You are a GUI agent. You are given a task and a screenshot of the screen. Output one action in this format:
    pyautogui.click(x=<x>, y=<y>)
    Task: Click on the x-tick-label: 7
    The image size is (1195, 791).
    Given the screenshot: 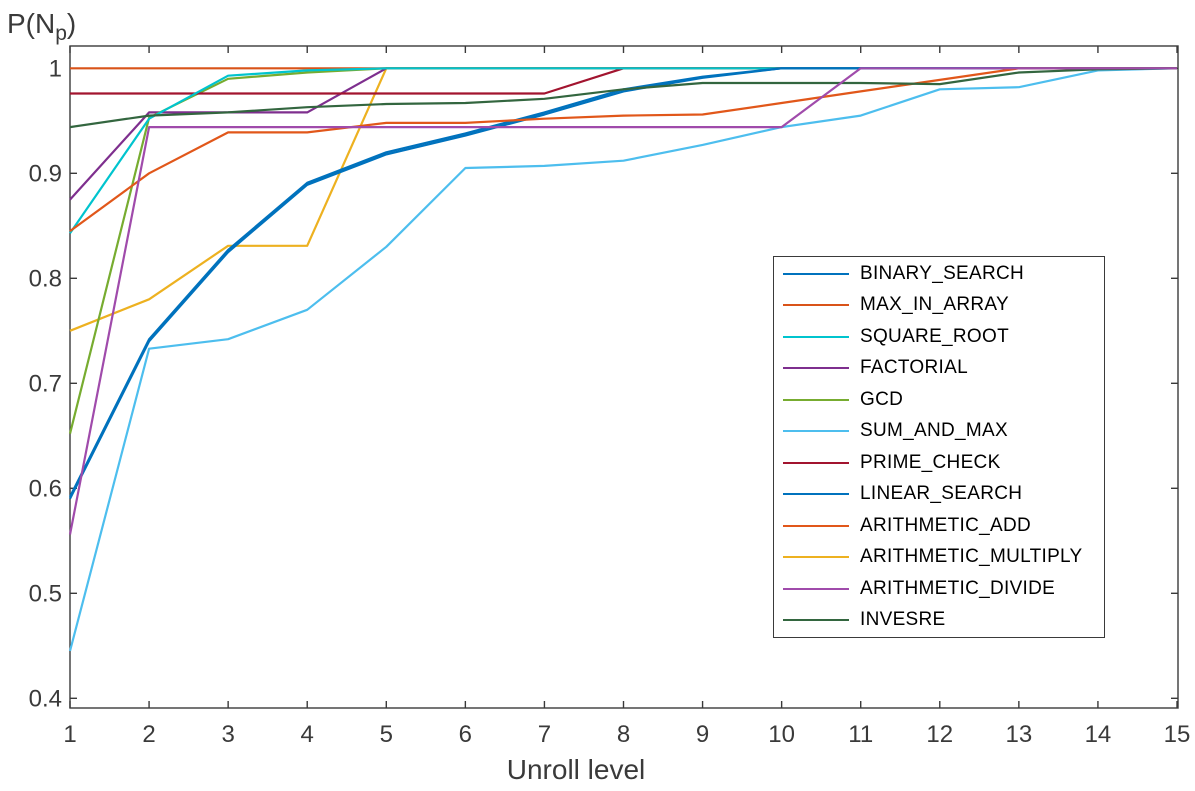 What is the action you would take?
    pyautogui.click(x=544, y=734)
    